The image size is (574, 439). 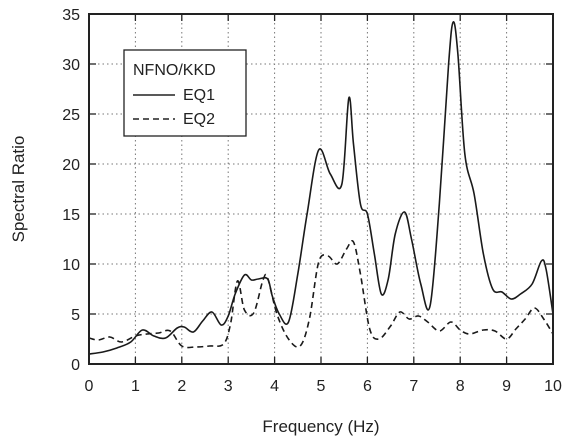 I want to click on x-tick-label: 5, so click(x=321, y=386).